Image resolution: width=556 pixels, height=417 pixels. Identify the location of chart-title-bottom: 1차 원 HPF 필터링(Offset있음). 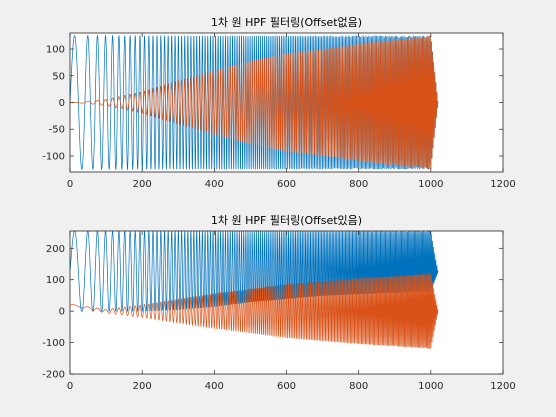
(286, 220).